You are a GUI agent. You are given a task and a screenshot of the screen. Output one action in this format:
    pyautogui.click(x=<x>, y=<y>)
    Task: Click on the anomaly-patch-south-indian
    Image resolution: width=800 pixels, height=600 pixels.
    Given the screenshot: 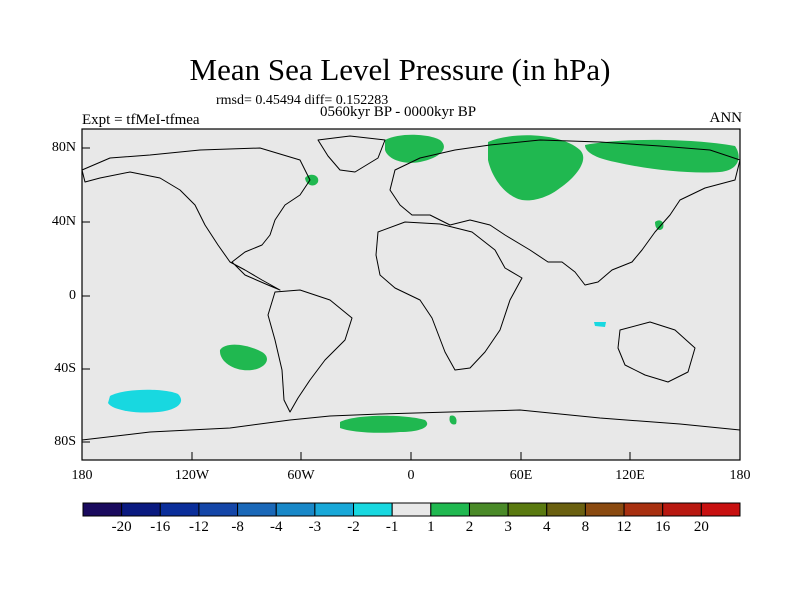 What is the action you would take?
    pyautogui.click(x=453, y=420)
    